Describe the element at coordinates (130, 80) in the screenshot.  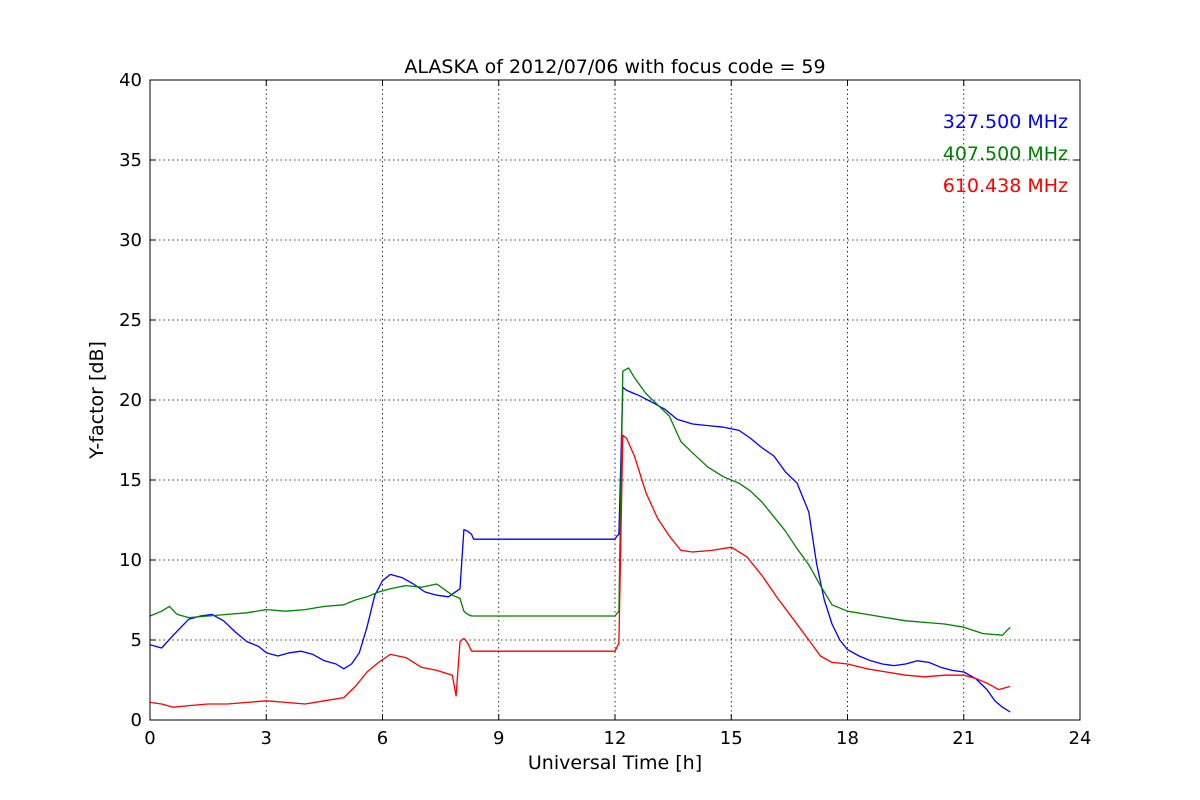
I see `y-tick-label: 40` at that location.